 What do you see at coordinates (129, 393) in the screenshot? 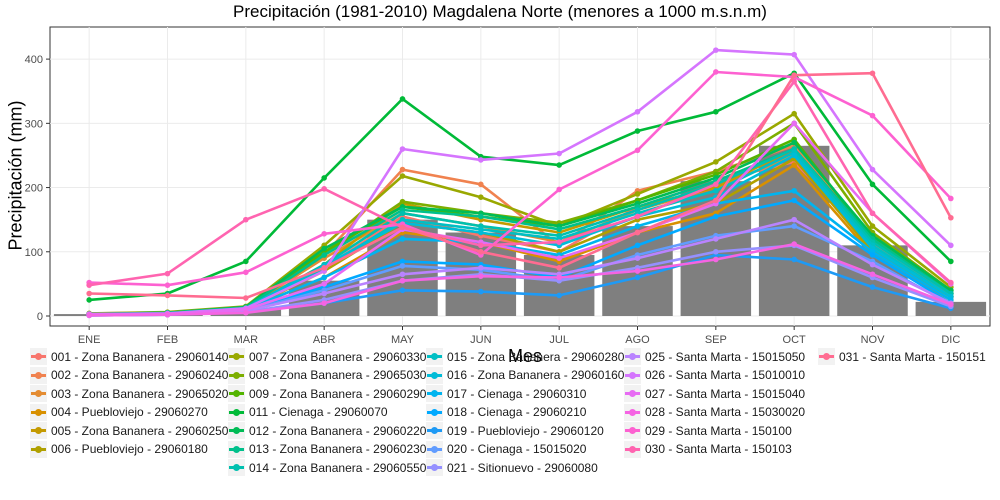
I see `legend-item: 003 - Zona Bananera - 29065020` at bounding box center [129, 393].